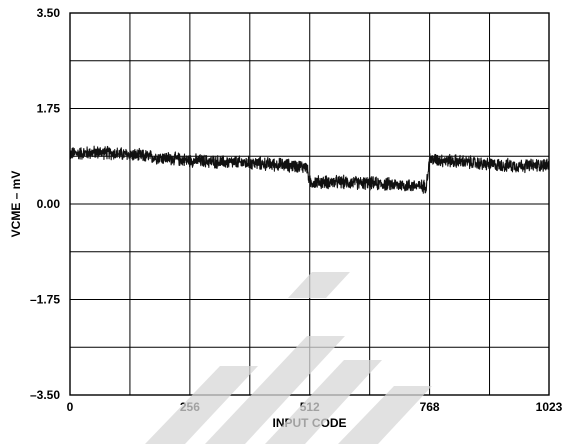  Describe the element at coordinates (430, 407) in the screenshot. I see `x-tick-label-3: 768` at that location.